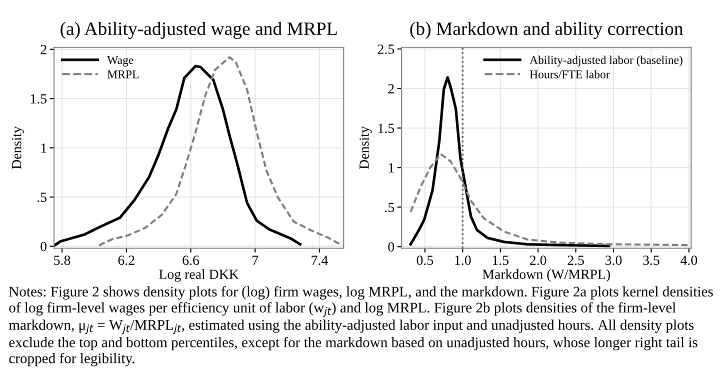 The image size is (720, 379). What do you see at coordinates (547, 30) in the screenshot?
I see `chart-title: (b) Markdown and ability correction` at bounding box center [547, 30].